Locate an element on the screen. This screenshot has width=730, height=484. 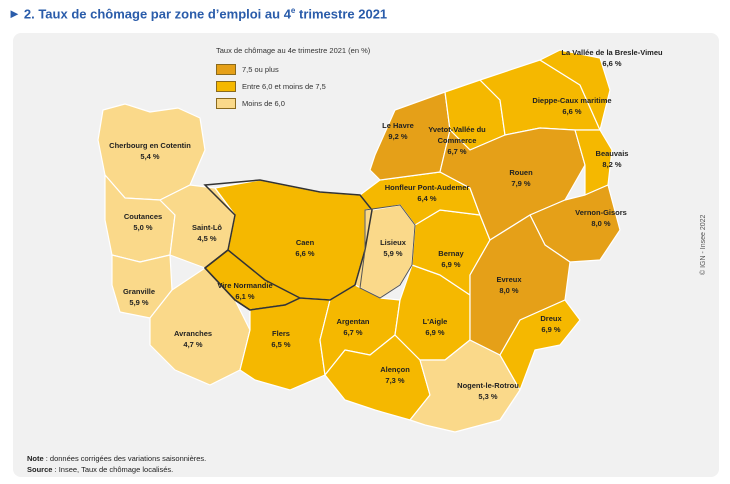
label-lisieux: Lisieux 5,9 % is located at coordinates (393, 248).